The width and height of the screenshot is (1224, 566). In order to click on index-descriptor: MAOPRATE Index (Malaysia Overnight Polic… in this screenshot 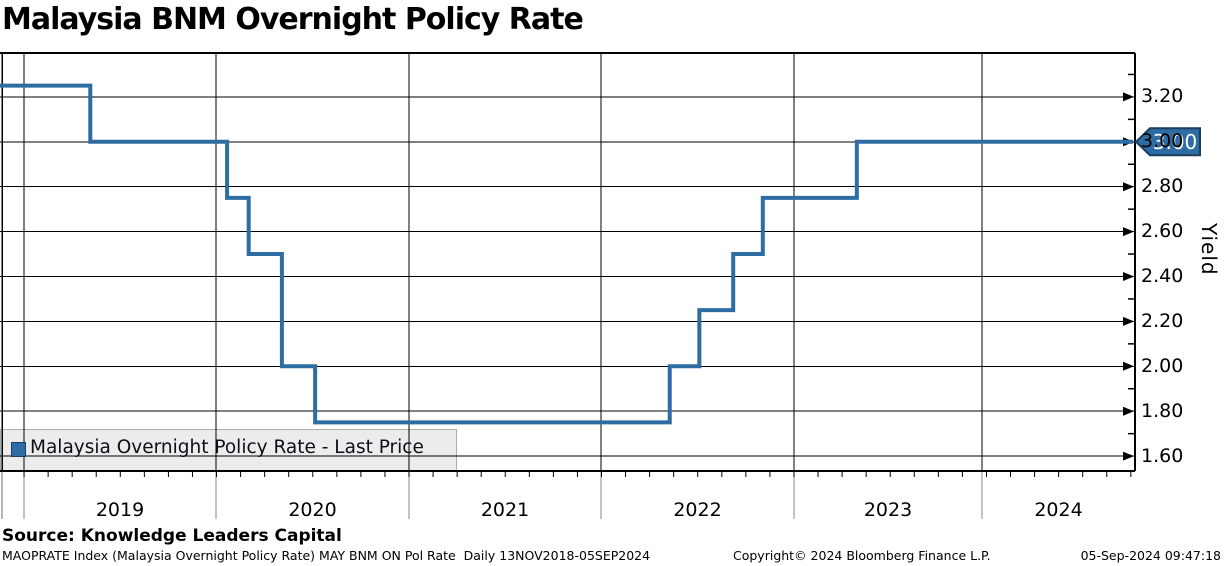, I will do `click(326, 555)`.